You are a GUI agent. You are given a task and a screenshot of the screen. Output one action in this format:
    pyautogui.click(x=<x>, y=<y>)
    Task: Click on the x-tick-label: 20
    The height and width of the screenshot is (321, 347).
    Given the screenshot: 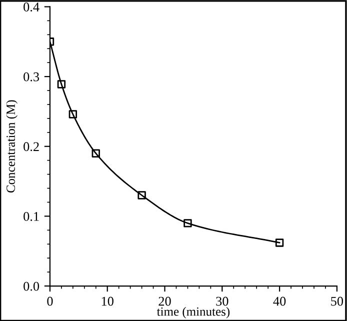 What is the action you would take?
    pyautogui.click(x=164, y=301)
    